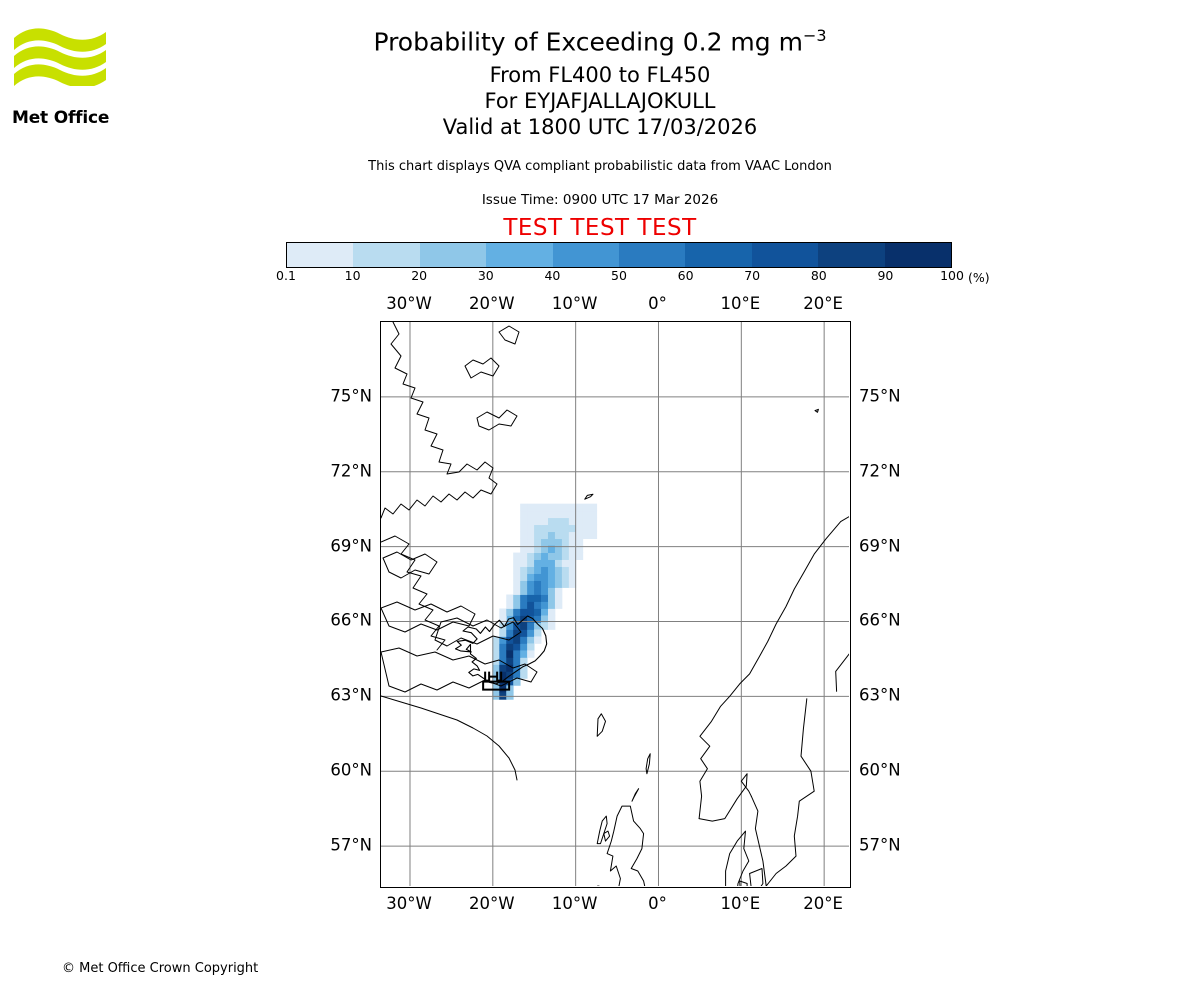  What do you see at coordinates (620, 277) in the screenshot?
I see `colorbar-tick-labels: 0.1 10 20 30 40 50 60 70 80 90 100` at bounding box center [620, 277].